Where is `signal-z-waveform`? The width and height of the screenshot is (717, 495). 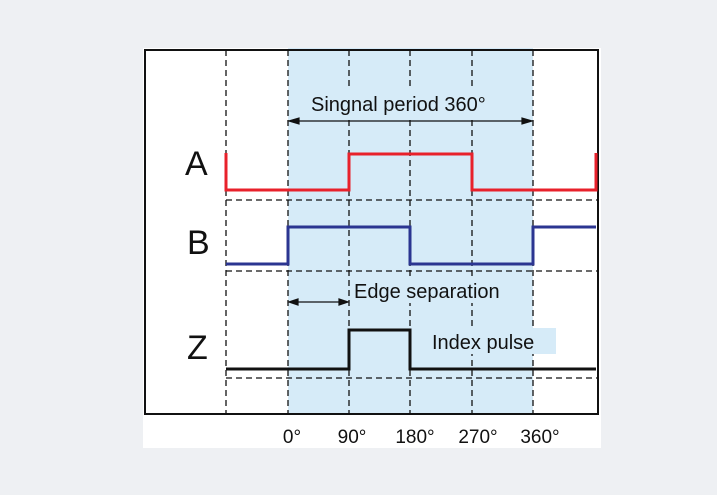 signal-z-waveform is located at coordinates (411, 349).